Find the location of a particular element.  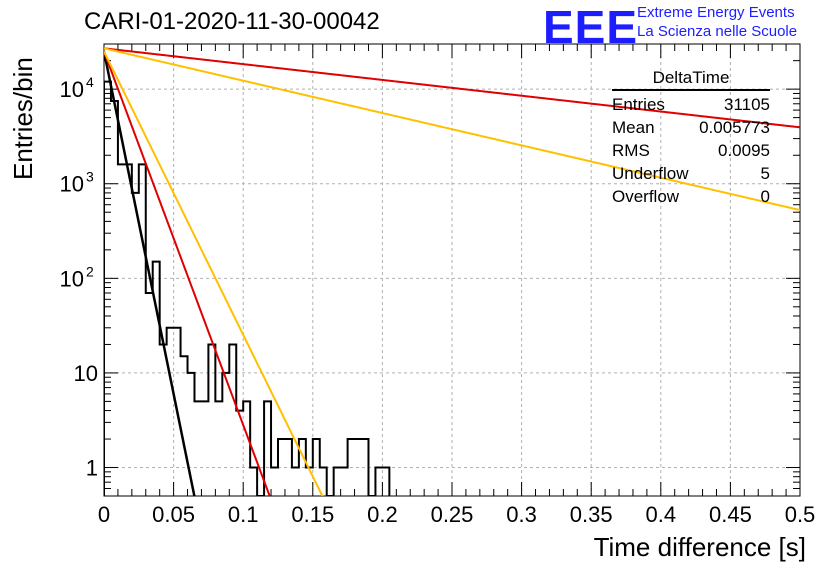

eee-logo: EEE is located at coordinates (591, 27).